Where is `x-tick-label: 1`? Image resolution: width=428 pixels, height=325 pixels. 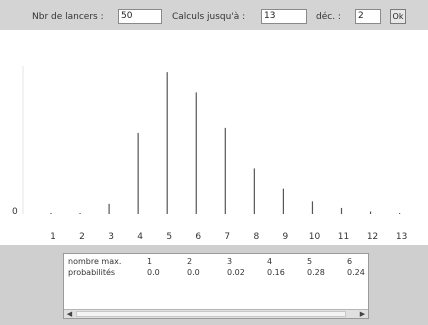 x-tick-label: 1 is located at coordinates (53, 237).